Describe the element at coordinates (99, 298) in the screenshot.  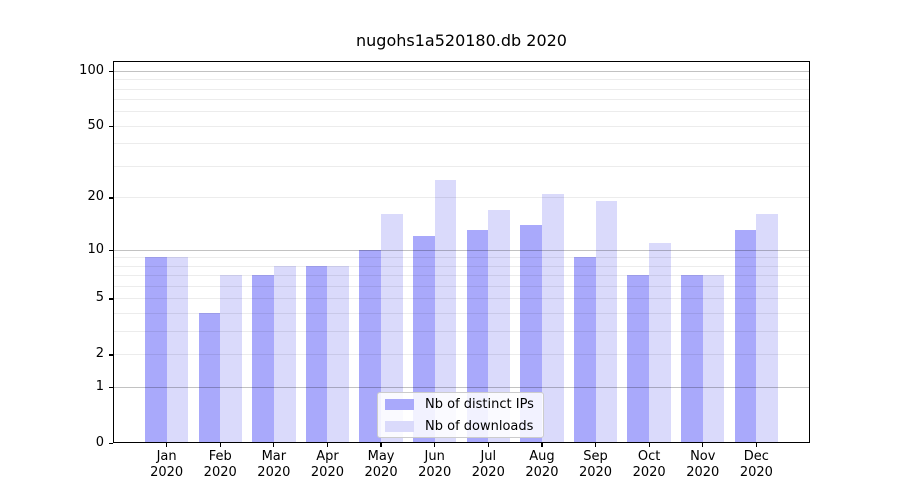
I see `y-axis-tick-label: 5` at that location.